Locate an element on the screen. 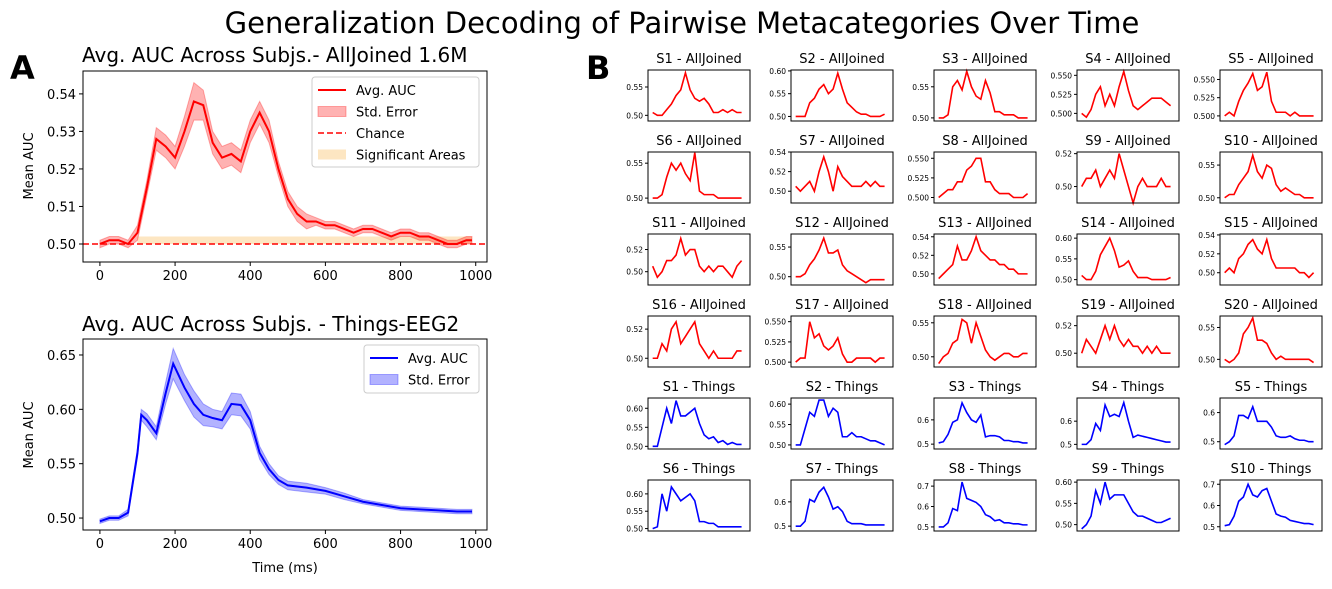 This screenshot has height=589, width=1332. subplot-title: S20 - AllJoined is located at coordinates (1271, 305).